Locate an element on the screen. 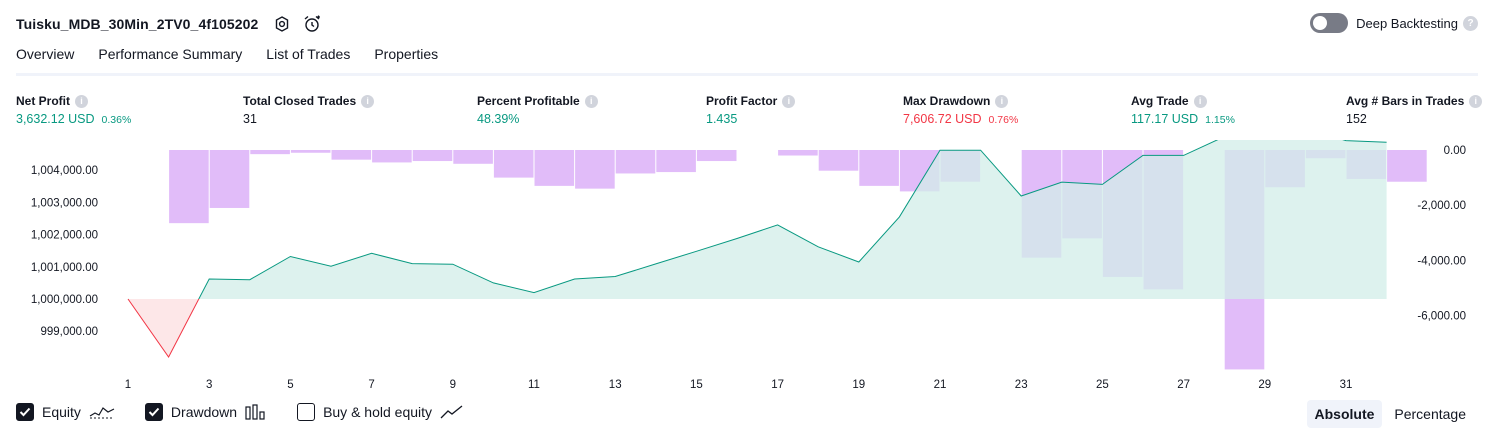 The height and width of the screenshot is (438, 1494). x-axis-tick: 21 is located at coordinates (940, 385).